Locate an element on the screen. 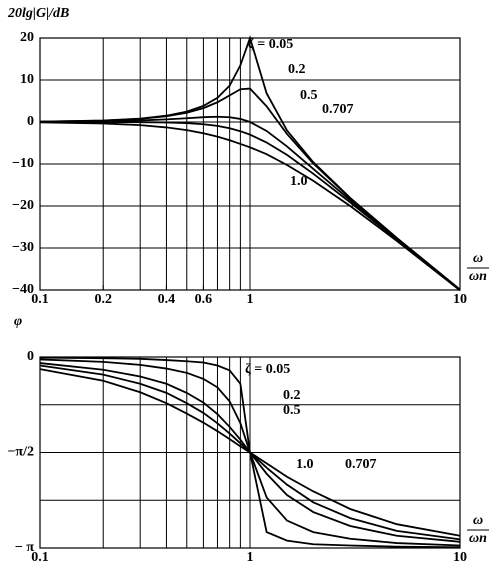  x-tick-label: 0.4 is located at coordinates (167, 299).